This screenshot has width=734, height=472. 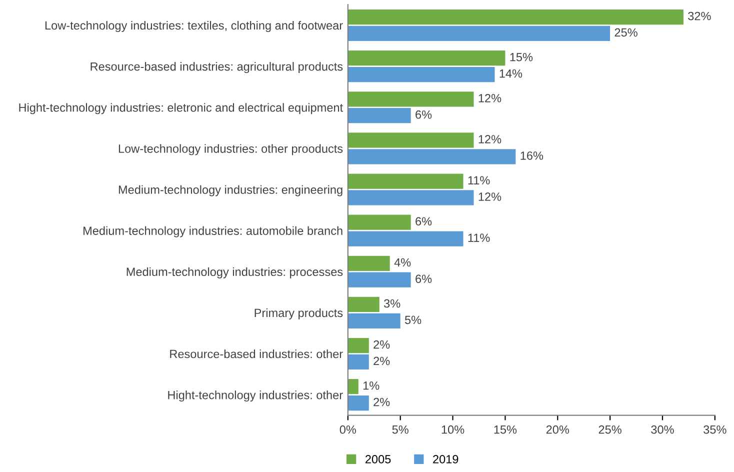 What do you see at coordinates (181, 108) in the screenshot?
I see `y-tick-label: Hight-technology industries: eletronic and electrical equipment` at bounding box center [181, 108].